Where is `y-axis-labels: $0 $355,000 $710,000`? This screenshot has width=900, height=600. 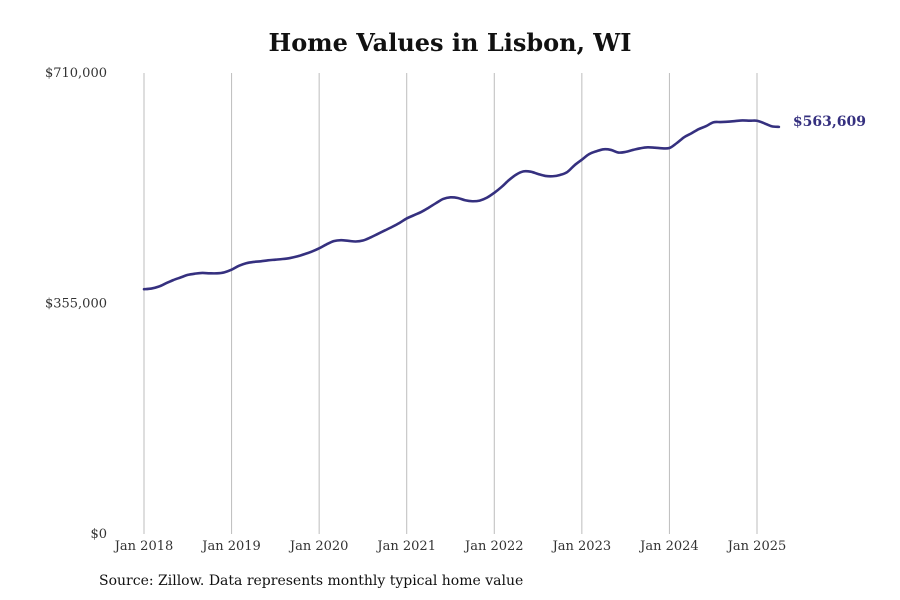
y-axis-labels: $0 $355,000 $710,000 is located at coordinates (76, 304).